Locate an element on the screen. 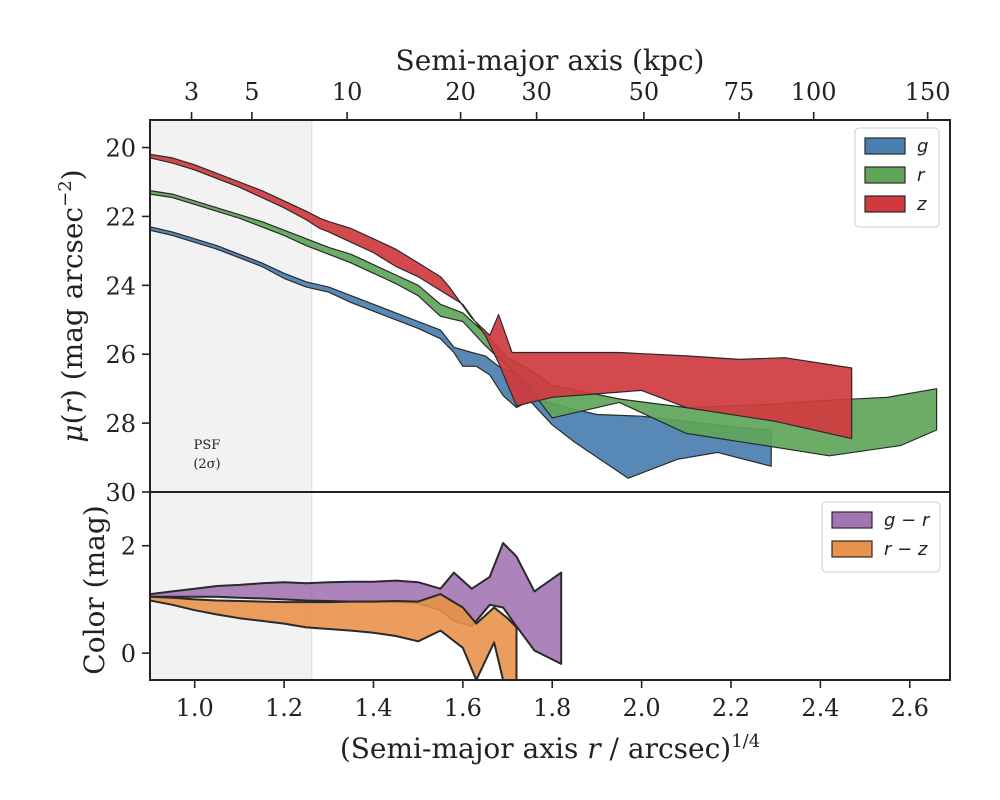 The image size is (1000, 800). y-tick-label: 28 is located at coordinates (120, 424).